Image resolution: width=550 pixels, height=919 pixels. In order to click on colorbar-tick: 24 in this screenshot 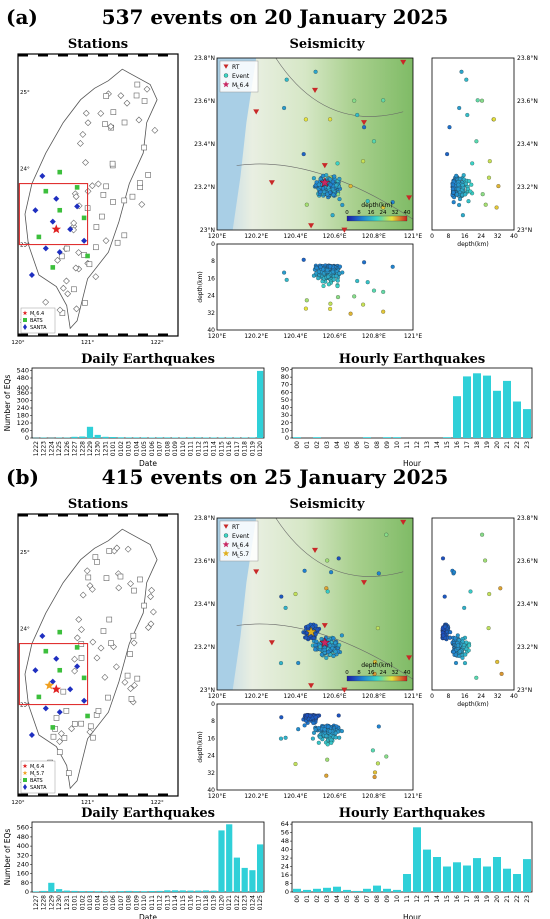, I will do `click(383, 673)`.